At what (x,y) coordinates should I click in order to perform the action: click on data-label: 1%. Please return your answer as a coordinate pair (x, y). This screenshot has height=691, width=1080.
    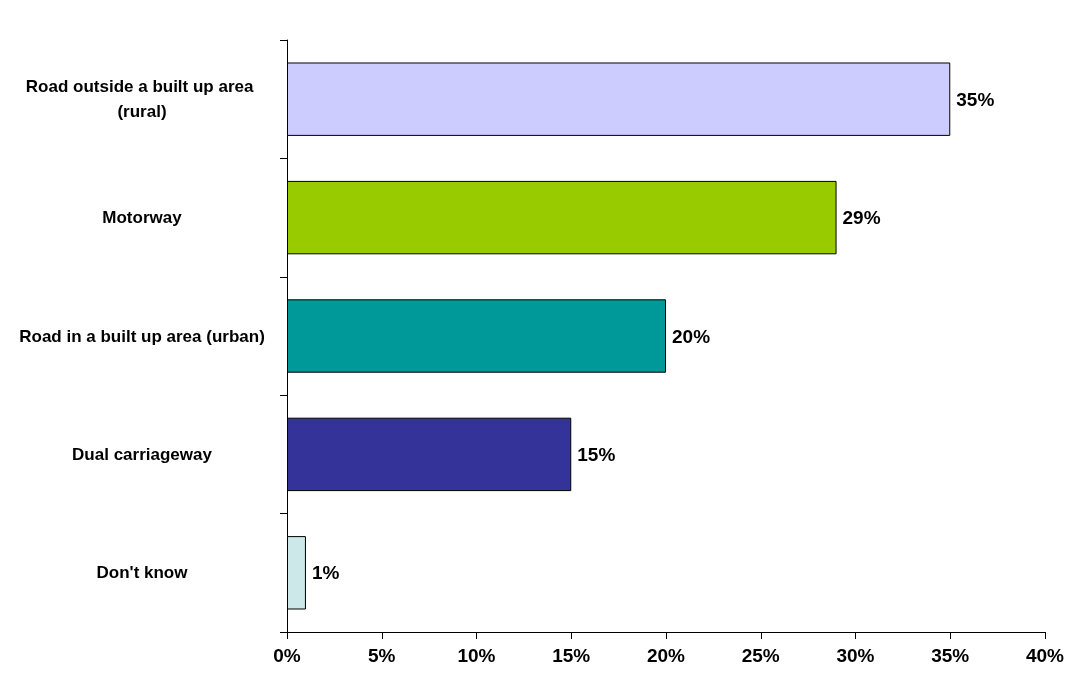
    Looking at the image, I should click on (325, 573).